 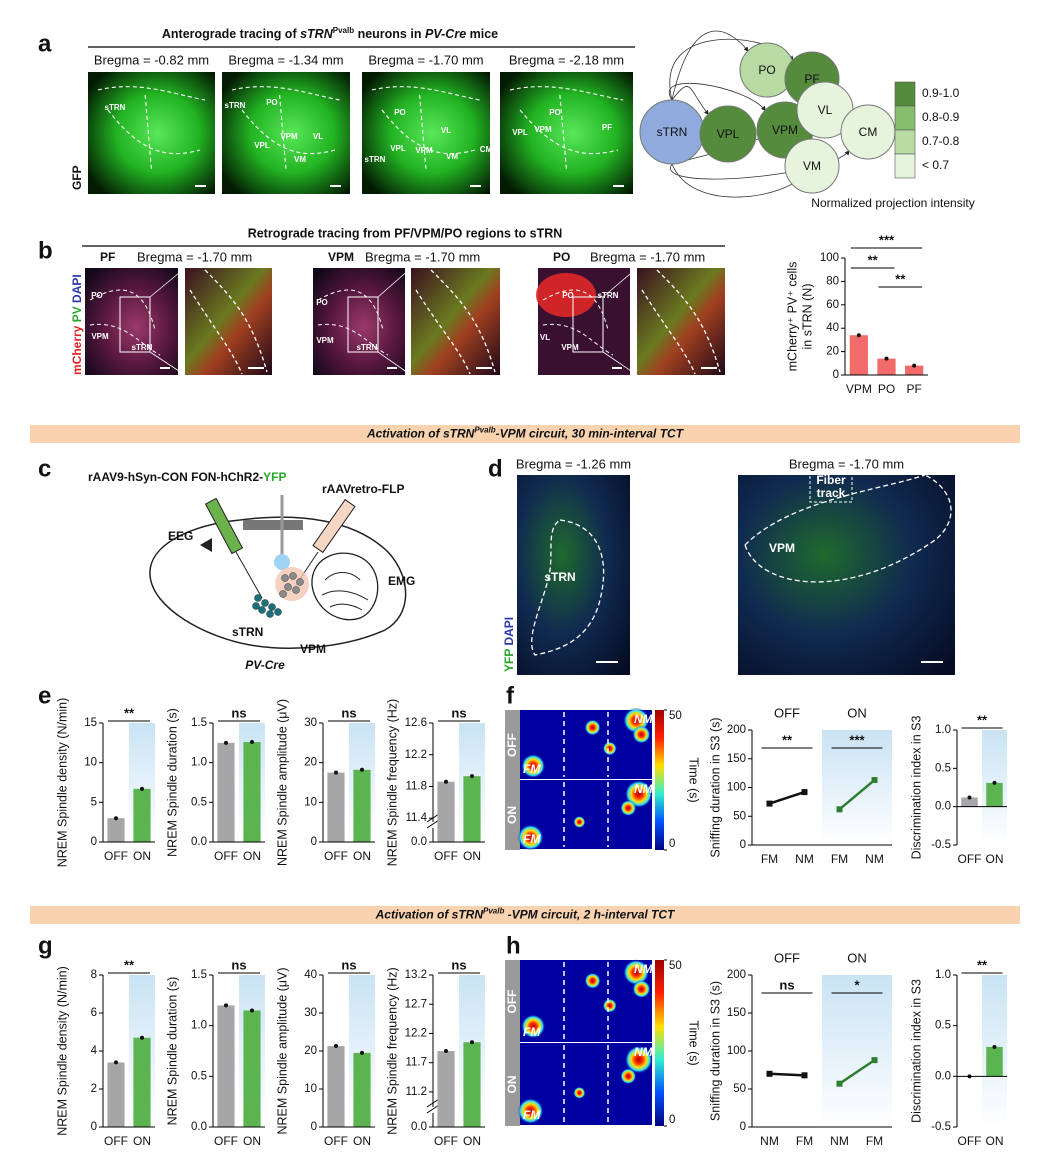 I want to click on region-label: VM, so click(x=452, y=156).